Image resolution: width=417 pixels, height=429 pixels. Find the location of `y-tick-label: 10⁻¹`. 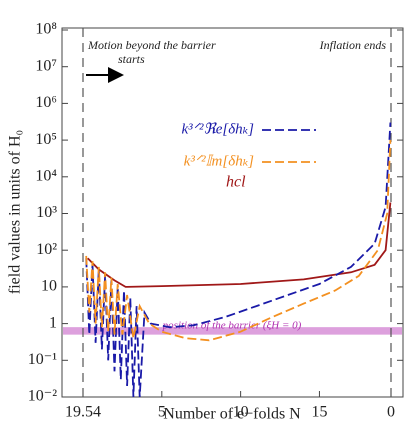

y-tick-label: 10⁻¹ is located at coordinates (42, 359).